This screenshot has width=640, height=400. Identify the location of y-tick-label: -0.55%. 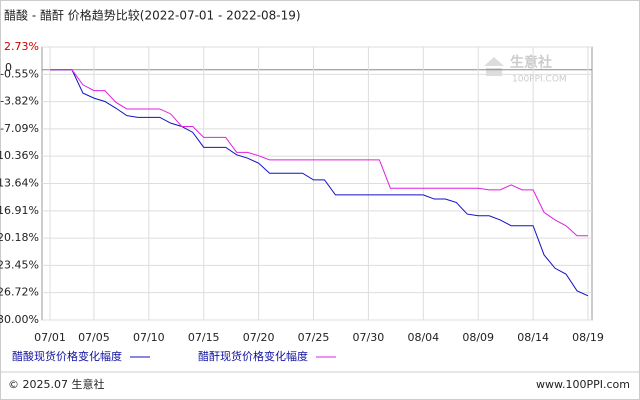
(19, 73).